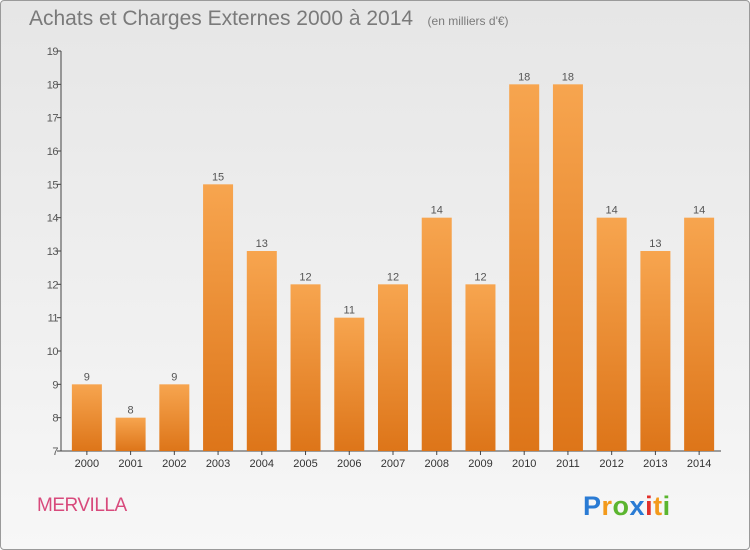 The height and width of the screenshot is (550, 750). Describe the element at coordinates (658, 506) in the screenshot. I see `logo-letter: t` at that location.